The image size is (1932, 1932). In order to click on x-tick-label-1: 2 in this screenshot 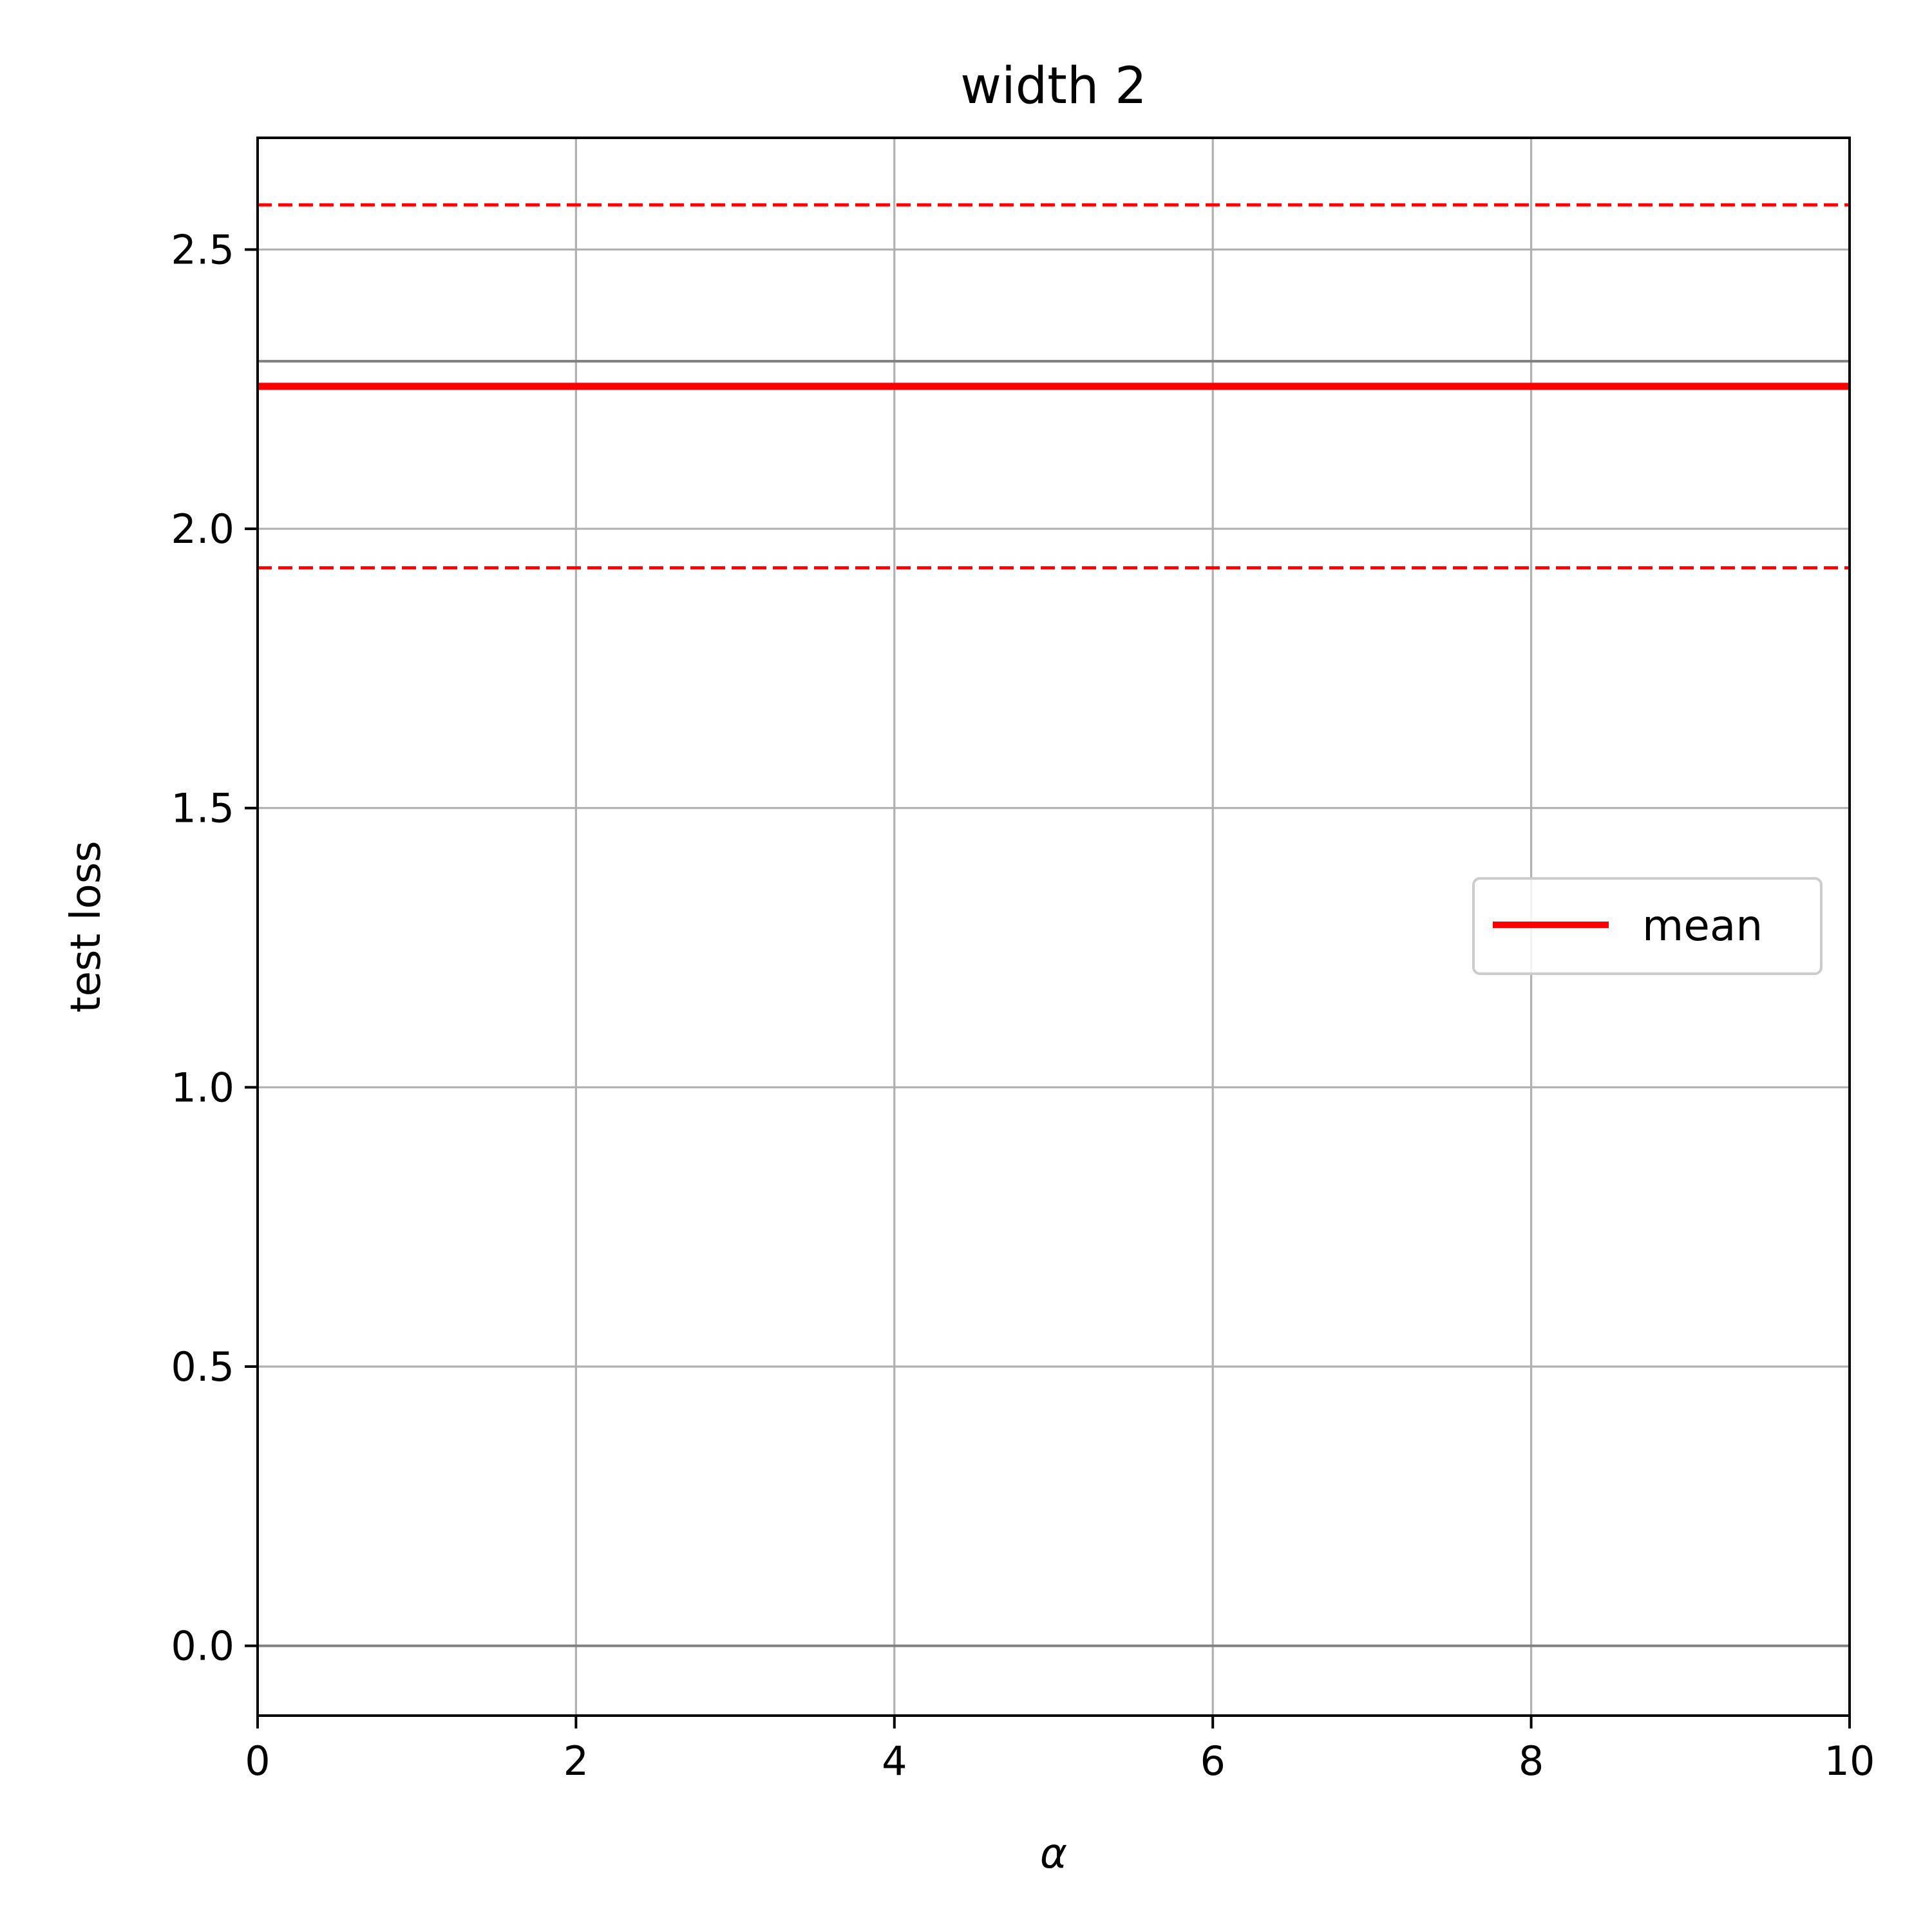, I will do `click(576, 1762)`.